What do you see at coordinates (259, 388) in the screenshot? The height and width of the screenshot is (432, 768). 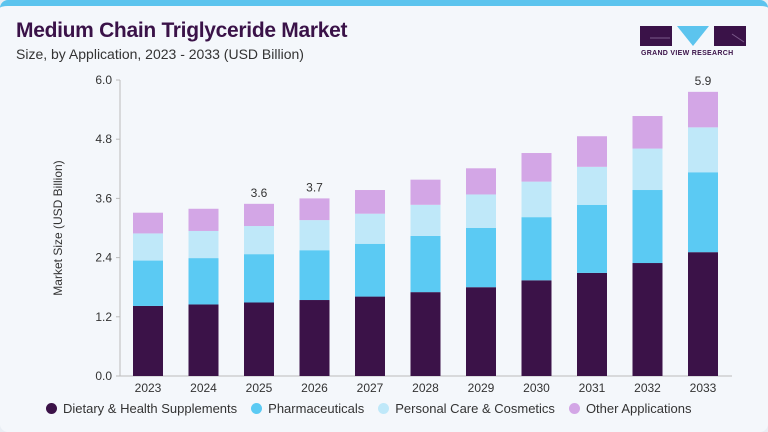 I see `x-tick-label: 2025` at bounding box center [259, 388].